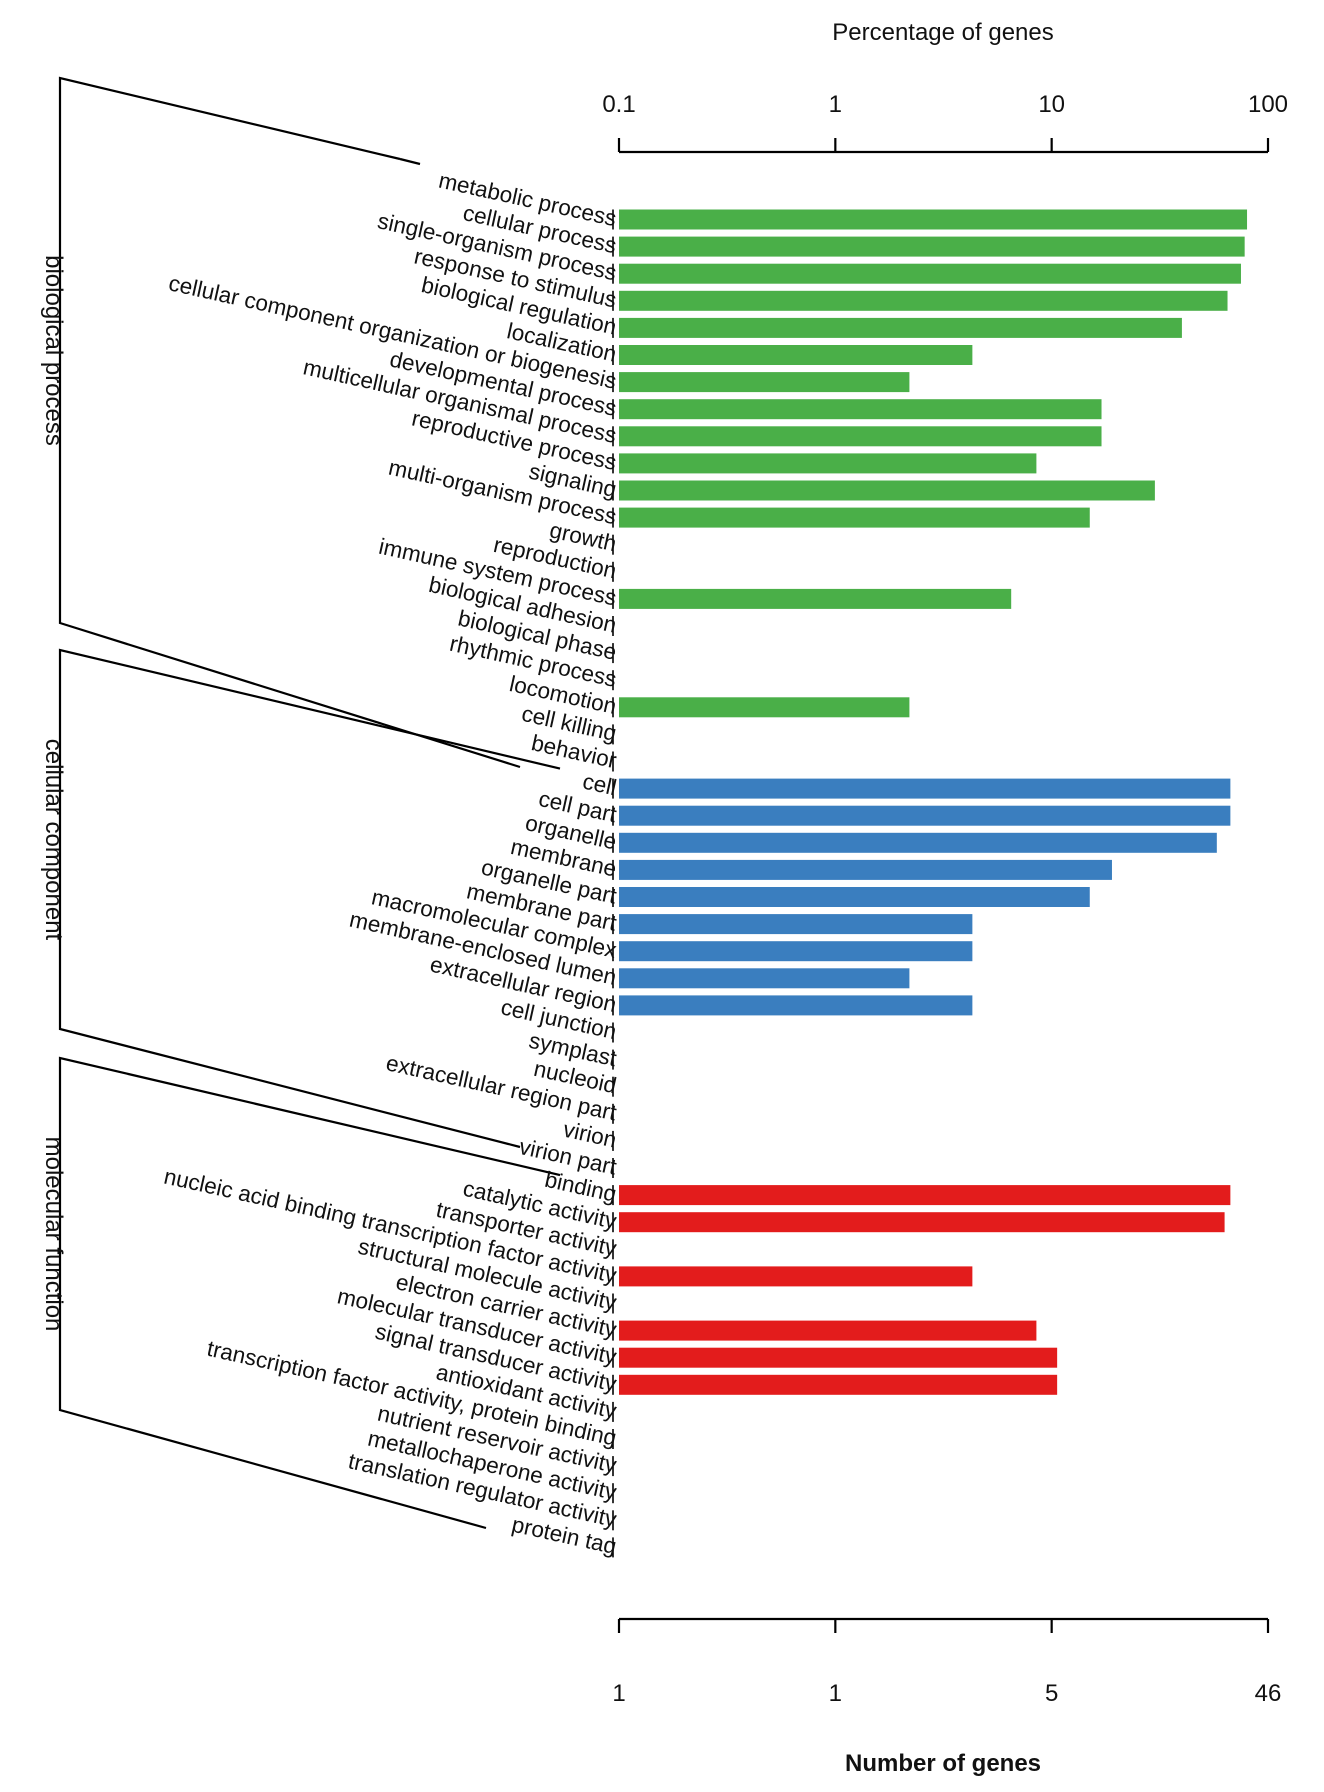 Image resolution: width=1324 pixels, height=1792 pixels. What do you see at coordinates (1268, 104) in the screenshot?
I see `top-axis-tick-label: 100` at bounding box center [1268, 104].